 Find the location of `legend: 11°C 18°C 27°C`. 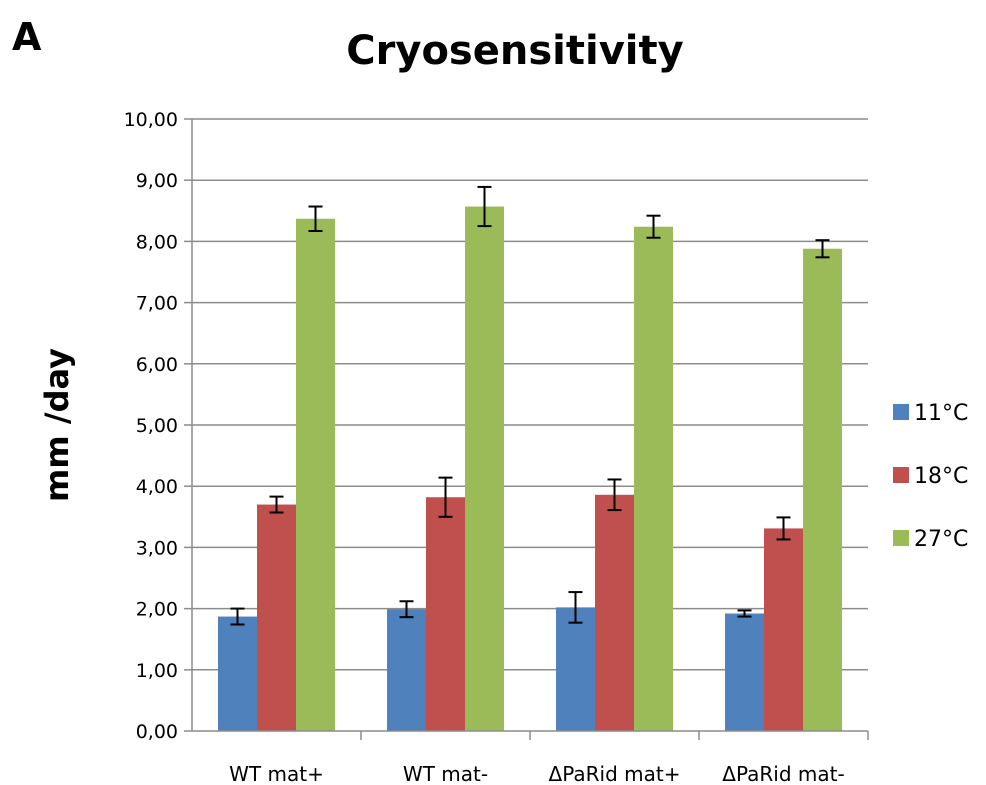

legend: 11°C 18°C 27°C is located at coordinates (930, 476).